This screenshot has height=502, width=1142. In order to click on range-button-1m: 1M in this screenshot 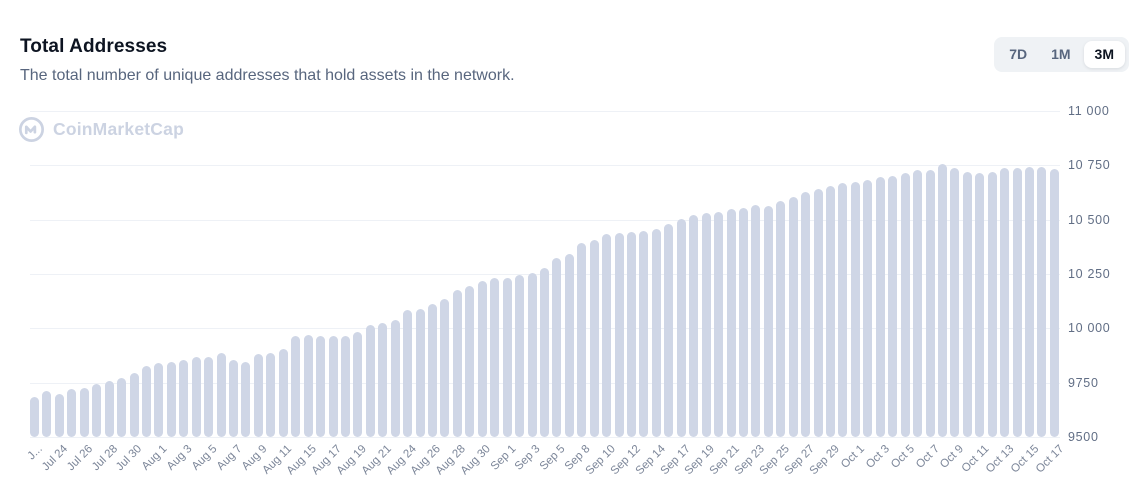, I will do `click(1060, 54)`.